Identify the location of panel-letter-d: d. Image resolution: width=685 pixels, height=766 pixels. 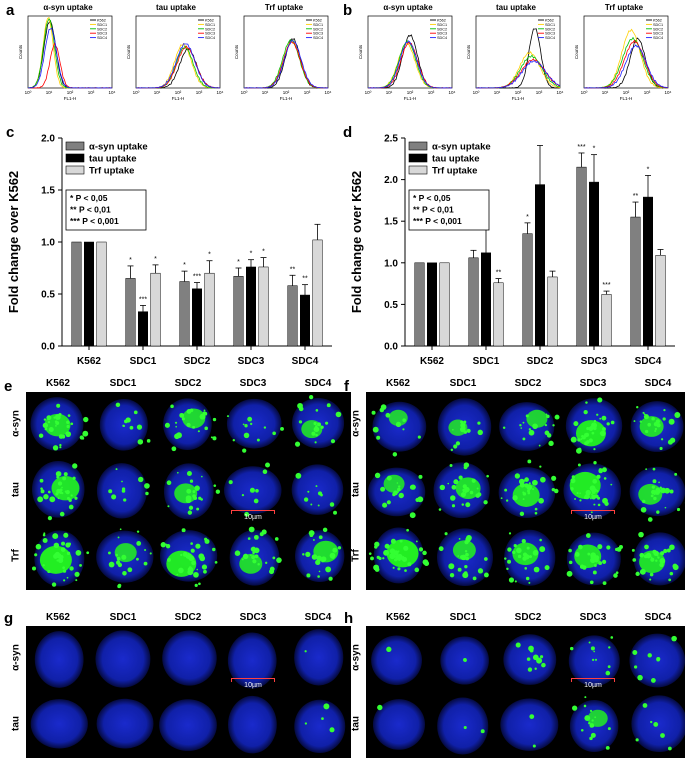
(348, 132).